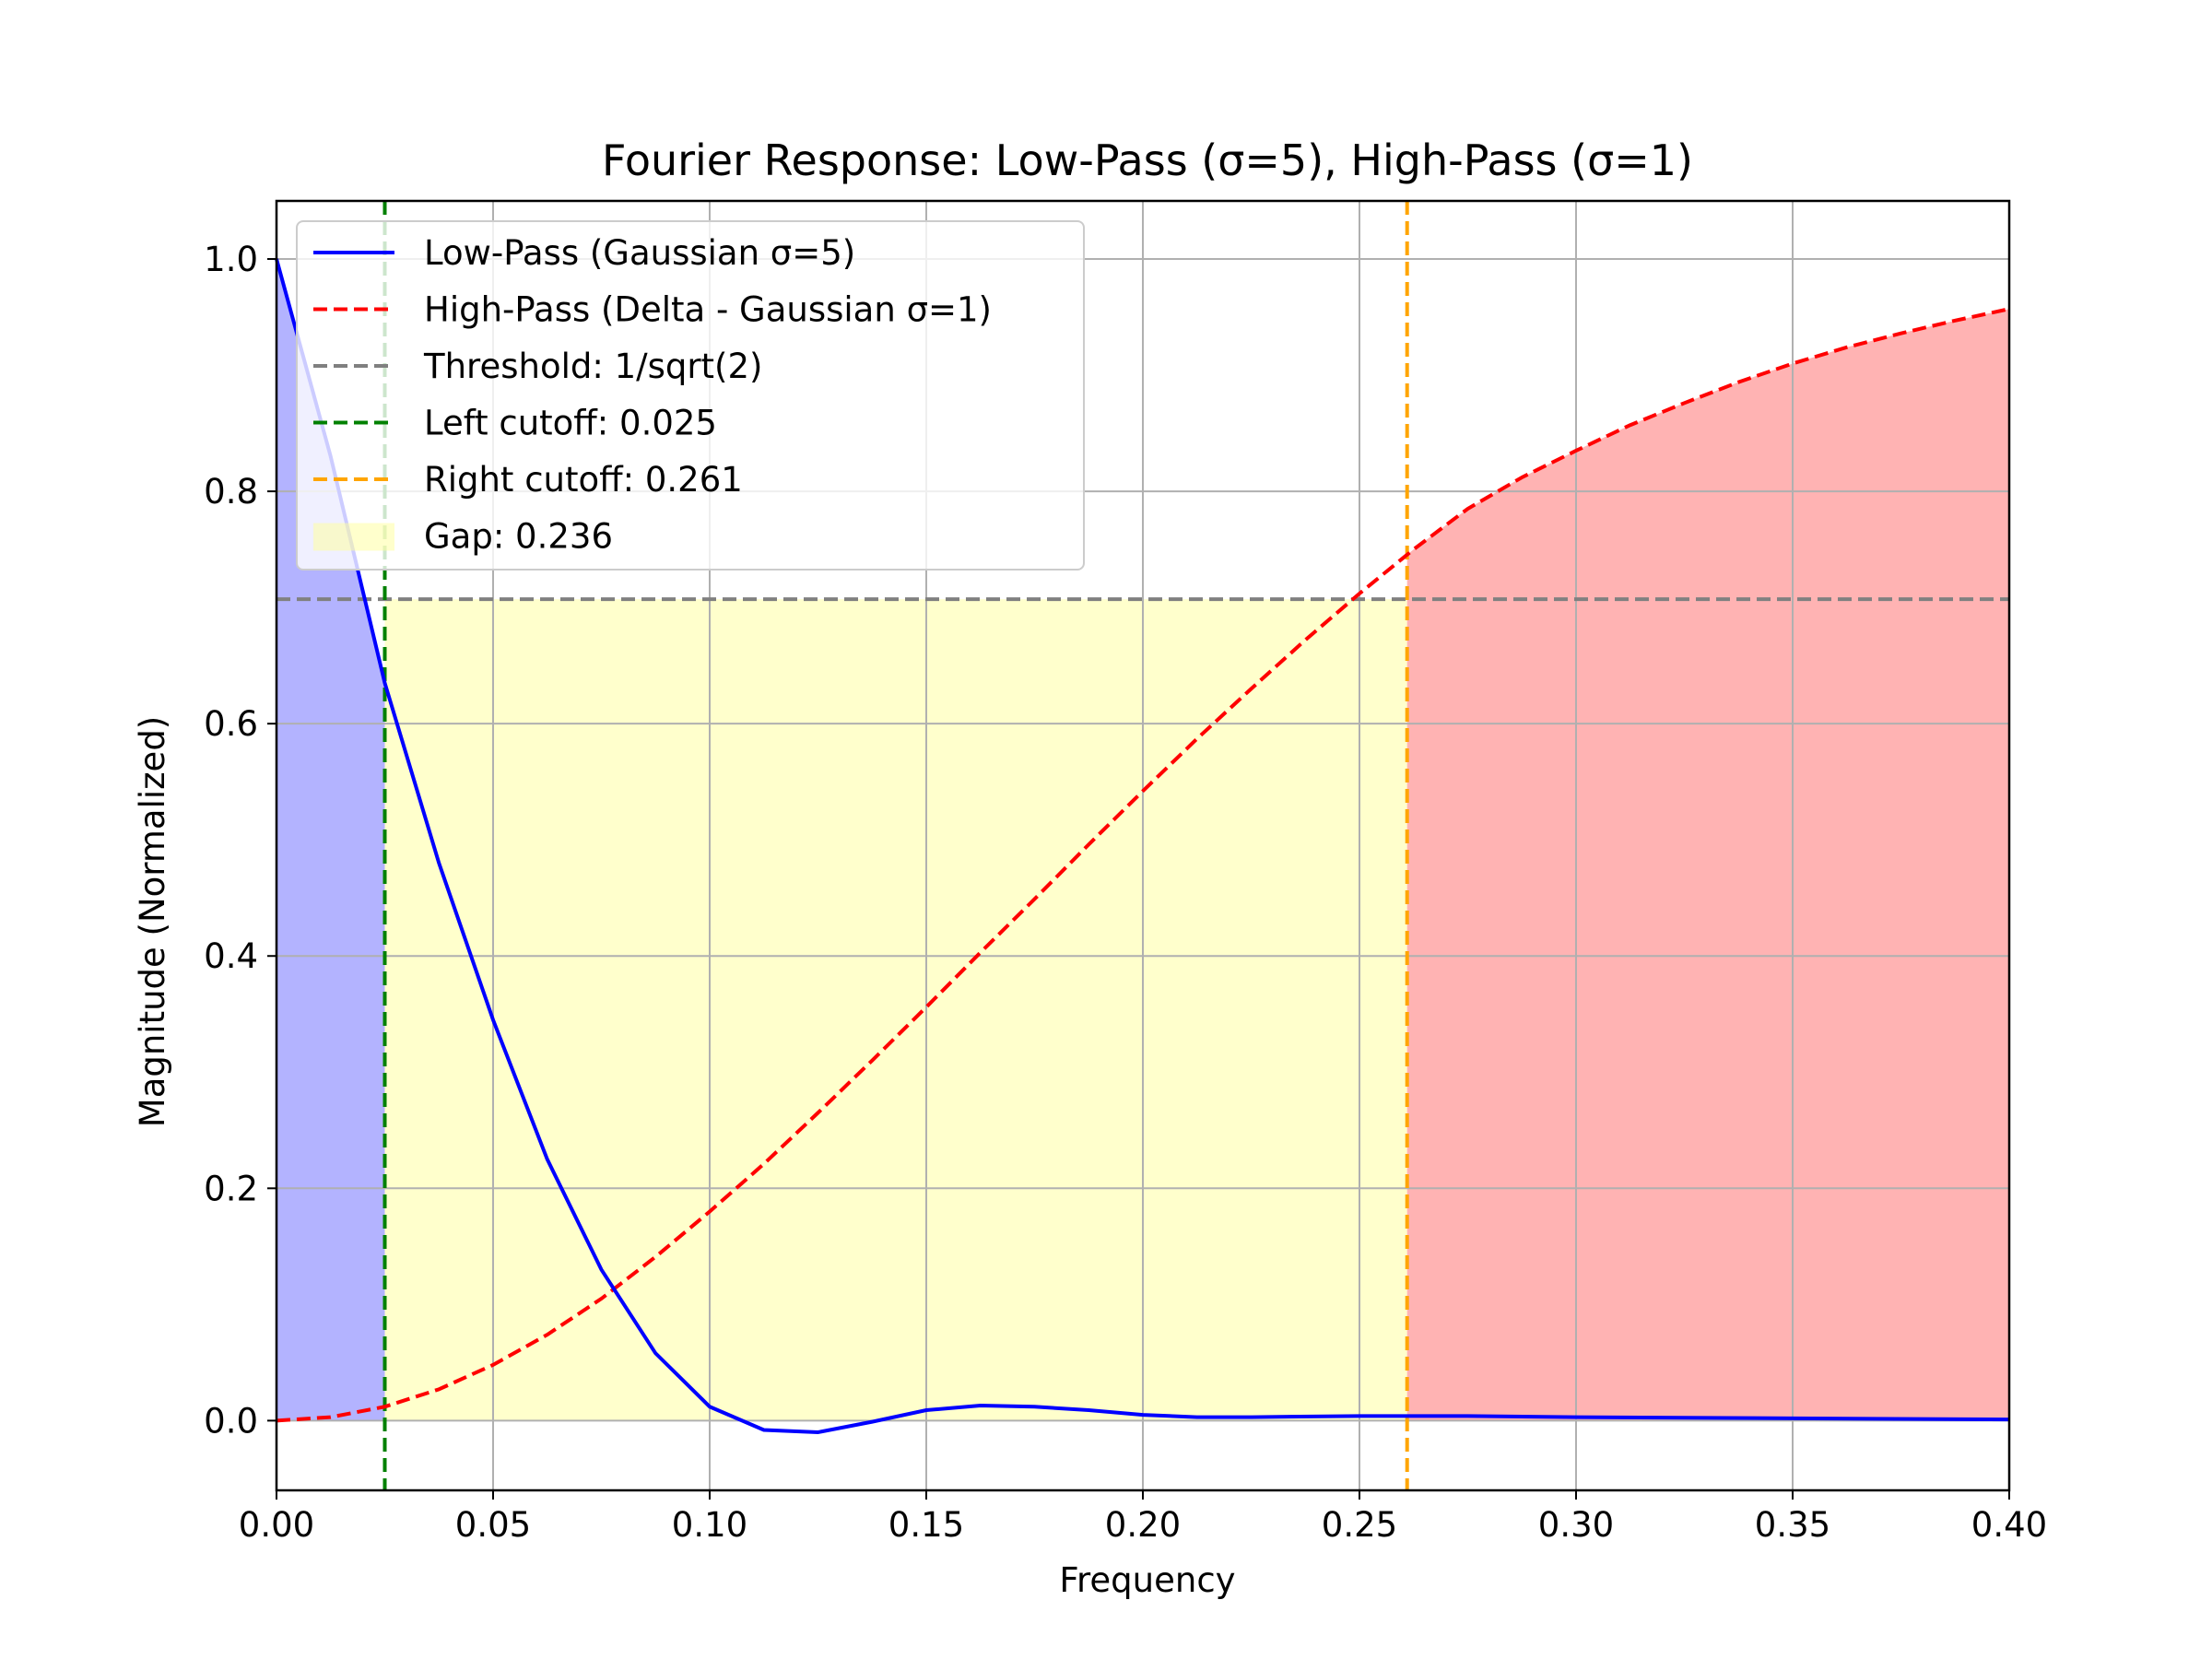  Describe the element at coordinates (231, 492) in the screenshot. I see `y-tick-label: 0.8` at that location.